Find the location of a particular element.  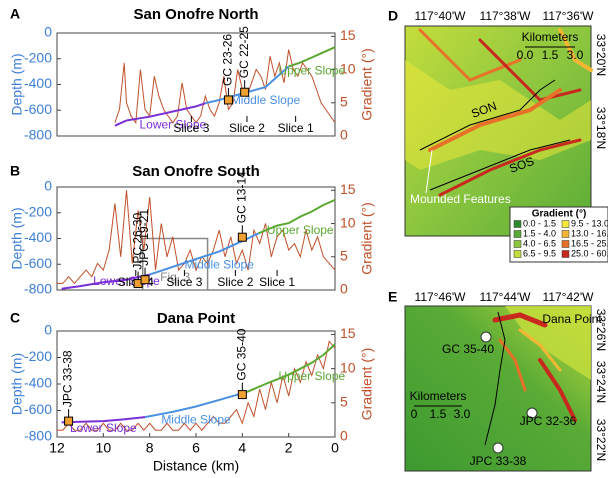

legend-label: 4.0 - 6.5 is located at coordinates (539, 243).